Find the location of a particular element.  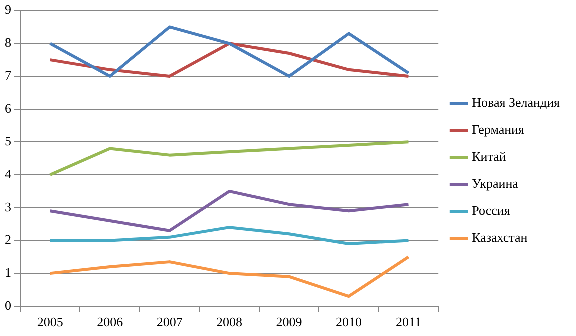

y-tick-label: 7 is located at coordinates (8, 75).